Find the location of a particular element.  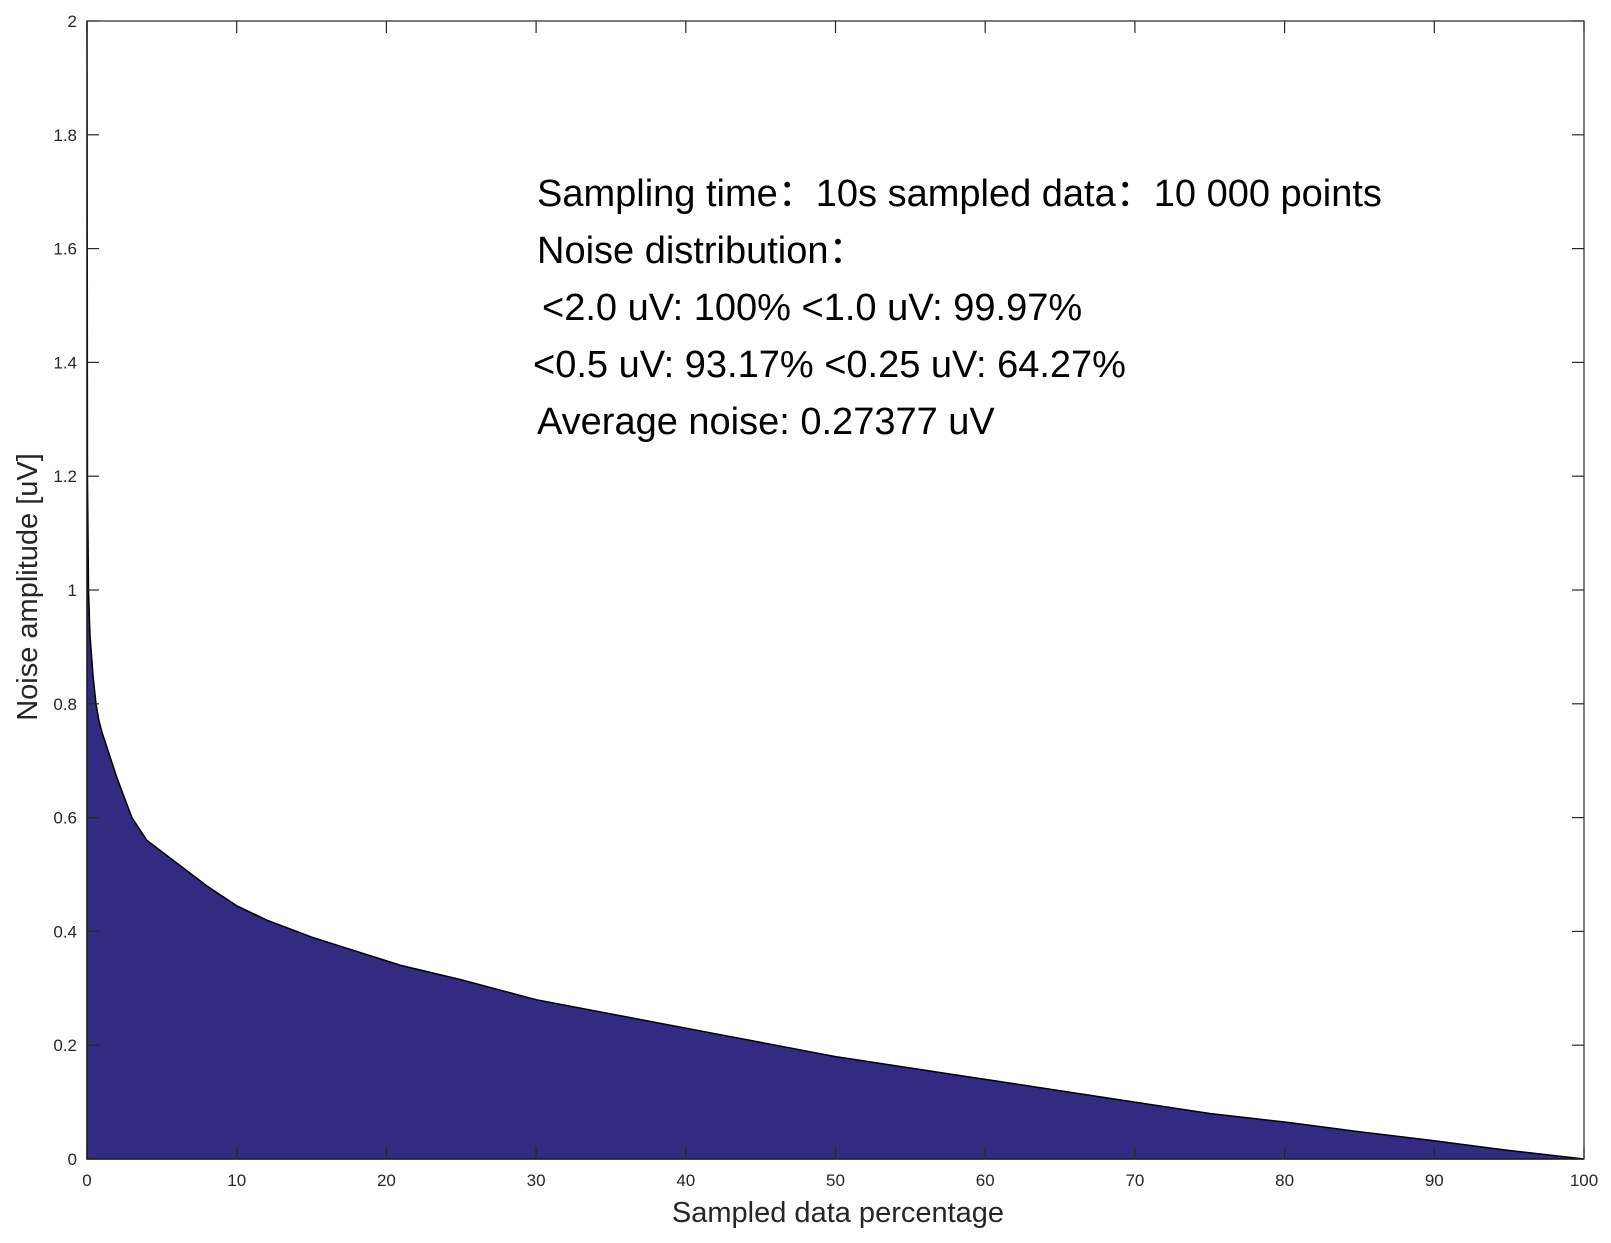

y-tick-label: 1.6 is located at coordinates (65, 249).